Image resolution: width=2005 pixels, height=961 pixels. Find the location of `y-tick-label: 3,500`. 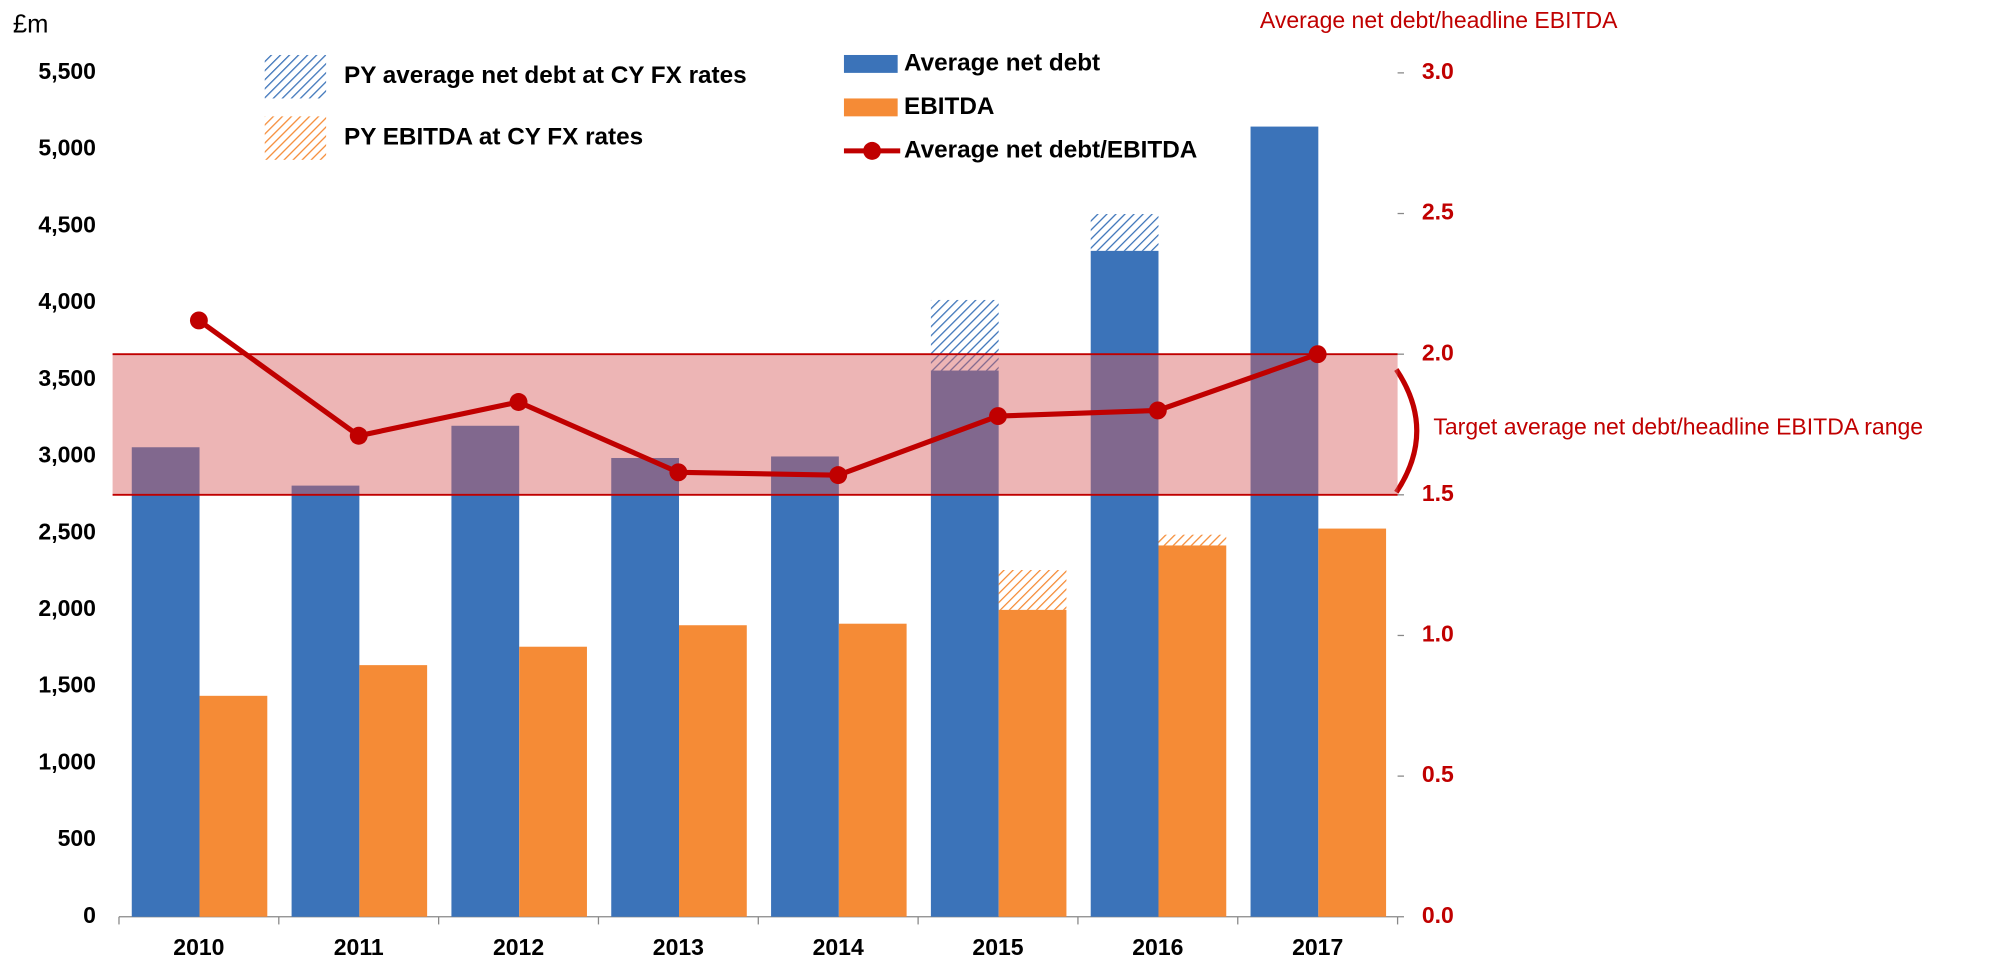

y-tick-label: 3,500 is located at coordinates (67, 378).